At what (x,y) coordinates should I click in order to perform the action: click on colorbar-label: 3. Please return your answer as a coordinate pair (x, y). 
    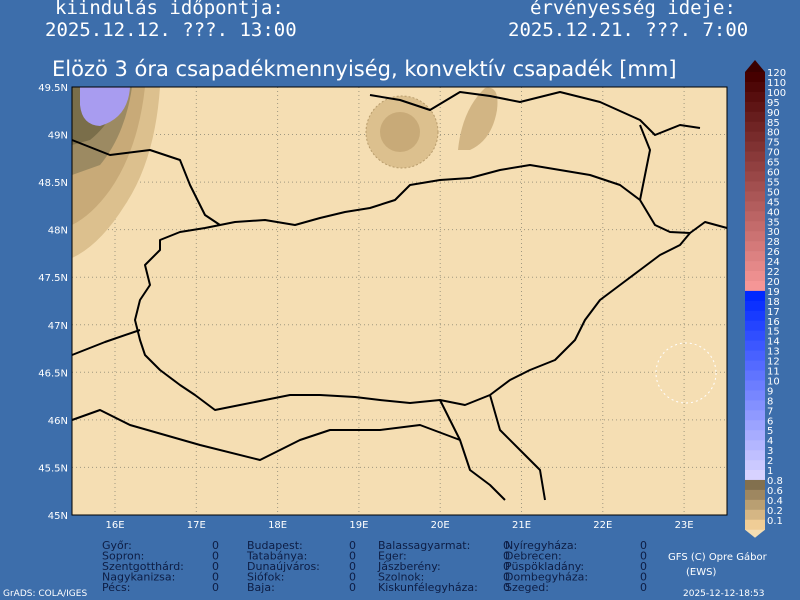
    Looking at the image, I should click on (770, 451).